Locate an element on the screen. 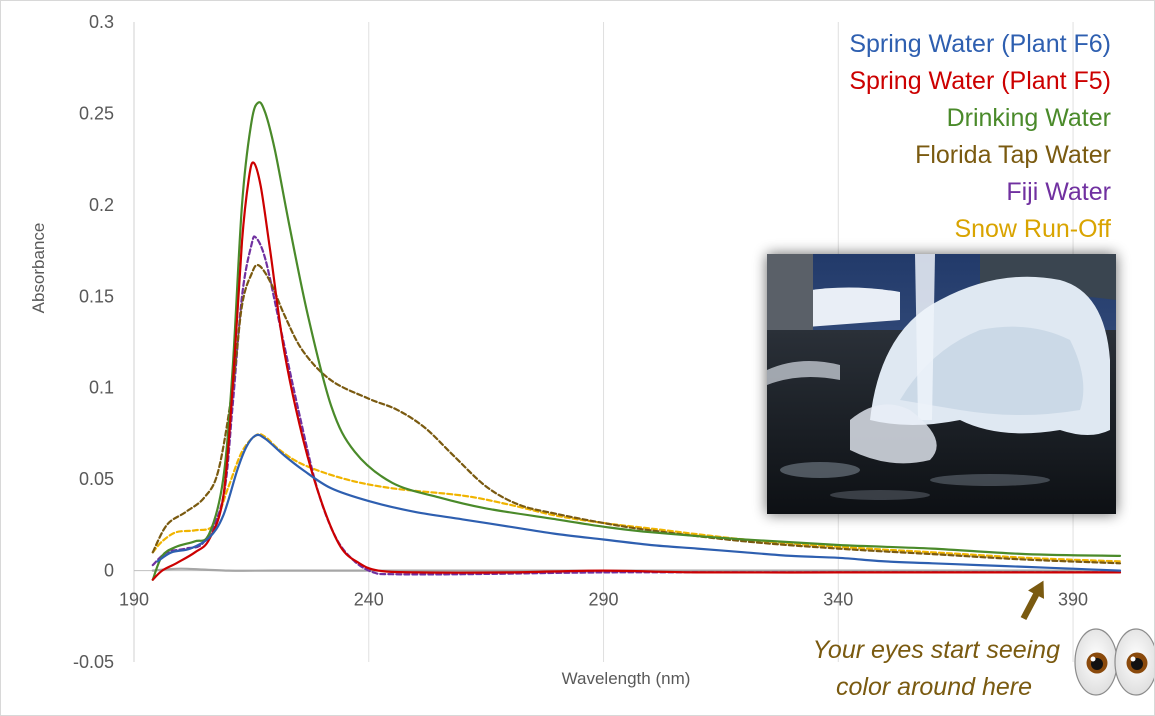 The image size is (1155, 716). legend-item: Fiji Water is located at coordinates (1058, 192).